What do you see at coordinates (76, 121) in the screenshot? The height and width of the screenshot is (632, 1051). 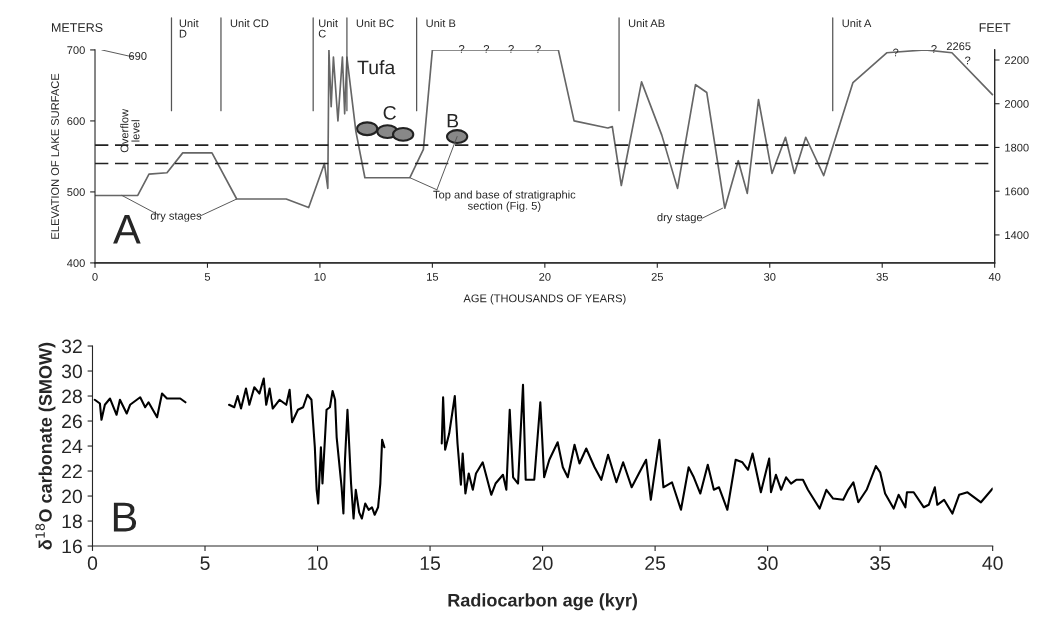 I see `y-tick-label: 600` at bounding box center [76, 121].